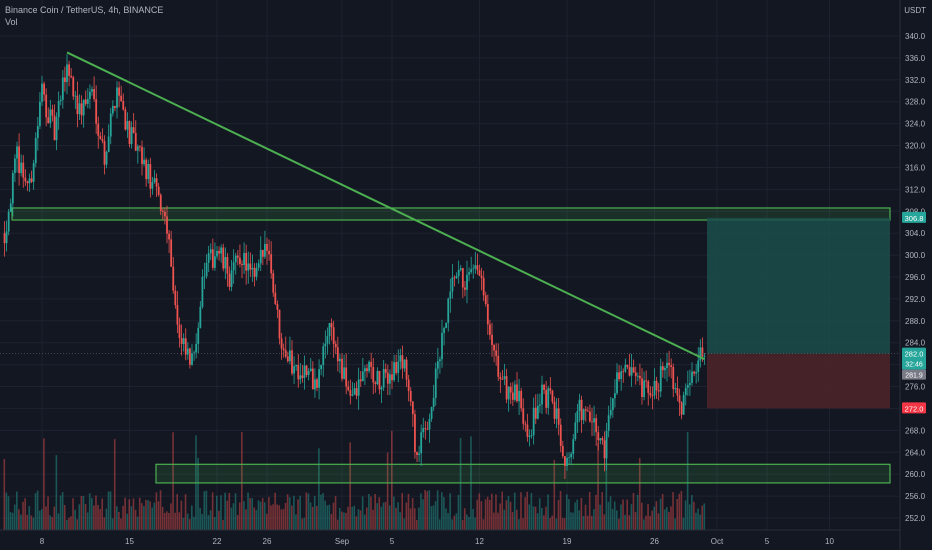 This screenshot has width=932, height=550. I want to click on current-price-tag: 282.0, so click(914, 354).